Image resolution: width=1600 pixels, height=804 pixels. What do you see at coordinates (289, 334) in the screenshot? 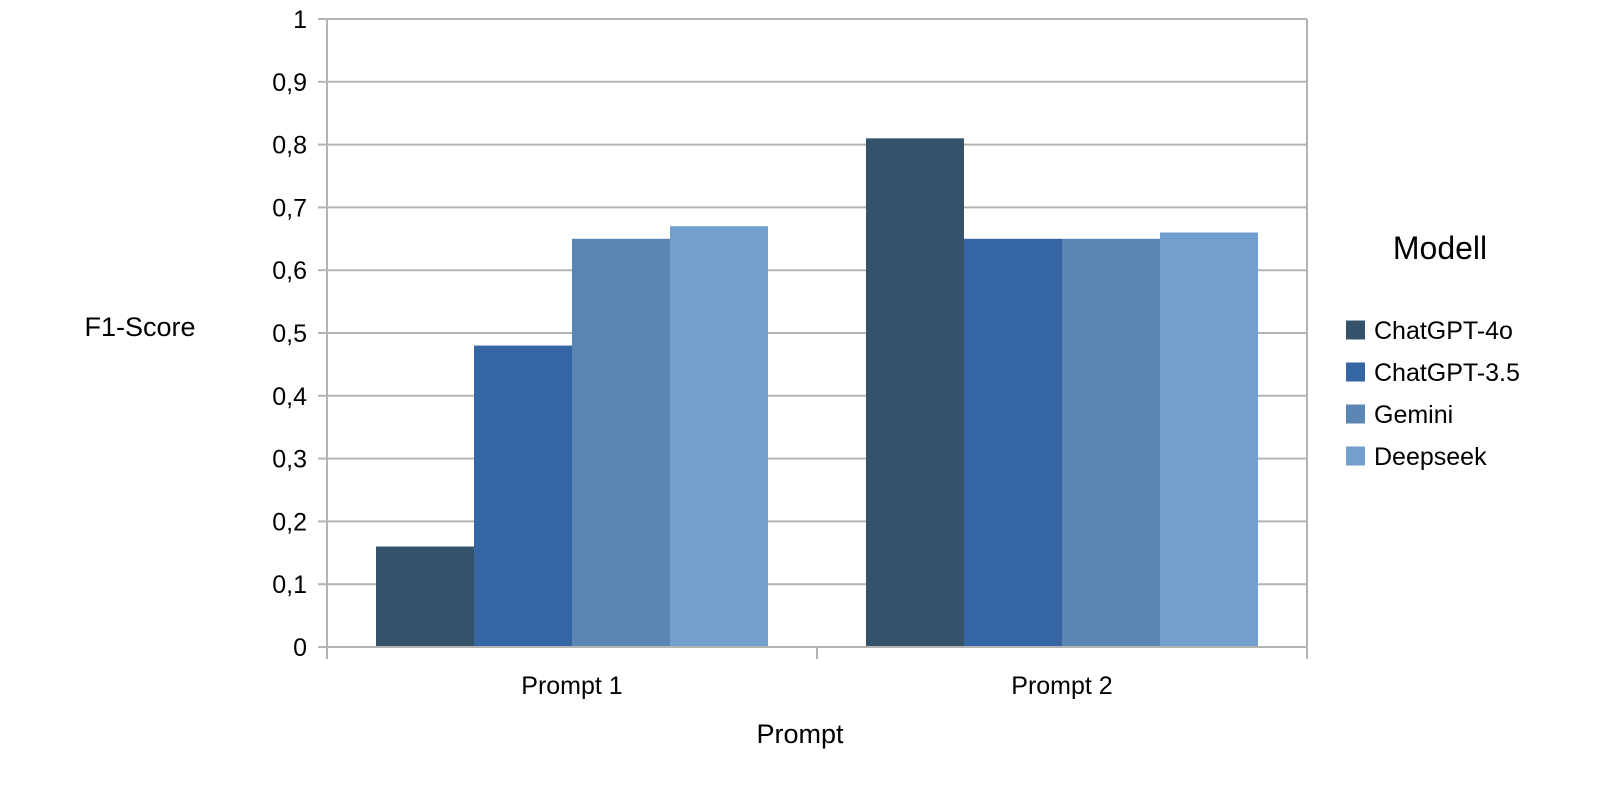
I see `y-tick-label: 0,5` at bounding box center [289, 334].